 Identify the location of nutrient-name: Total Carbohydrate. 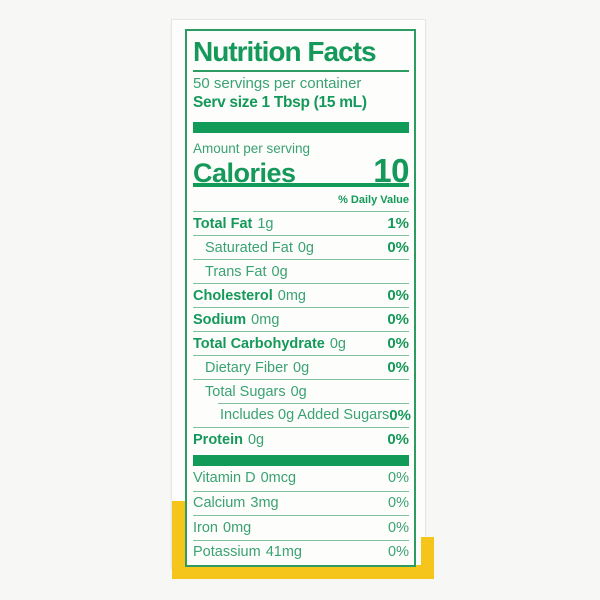
(259, 343).